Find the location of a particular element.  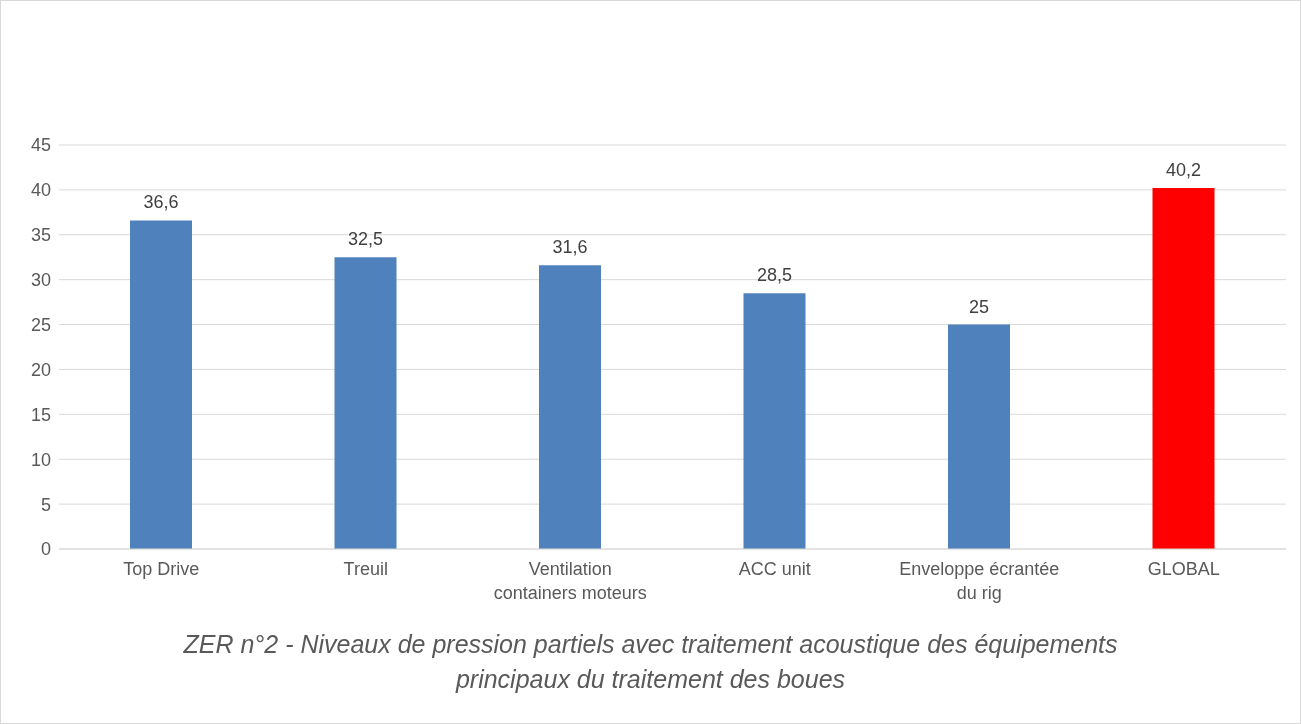

x-tick-label: Treuil is located at coordinates (365, 569).